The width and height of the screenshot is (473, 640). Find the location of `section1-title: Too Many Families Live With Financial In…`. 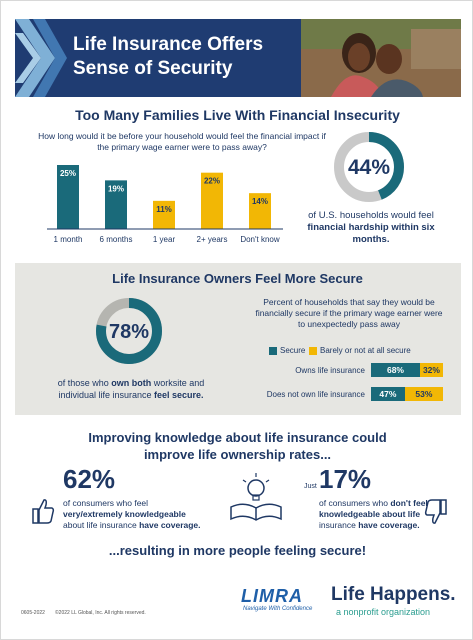

section1-title: Too Many Families Live With Financial In… is located at coordinates (237, 115).